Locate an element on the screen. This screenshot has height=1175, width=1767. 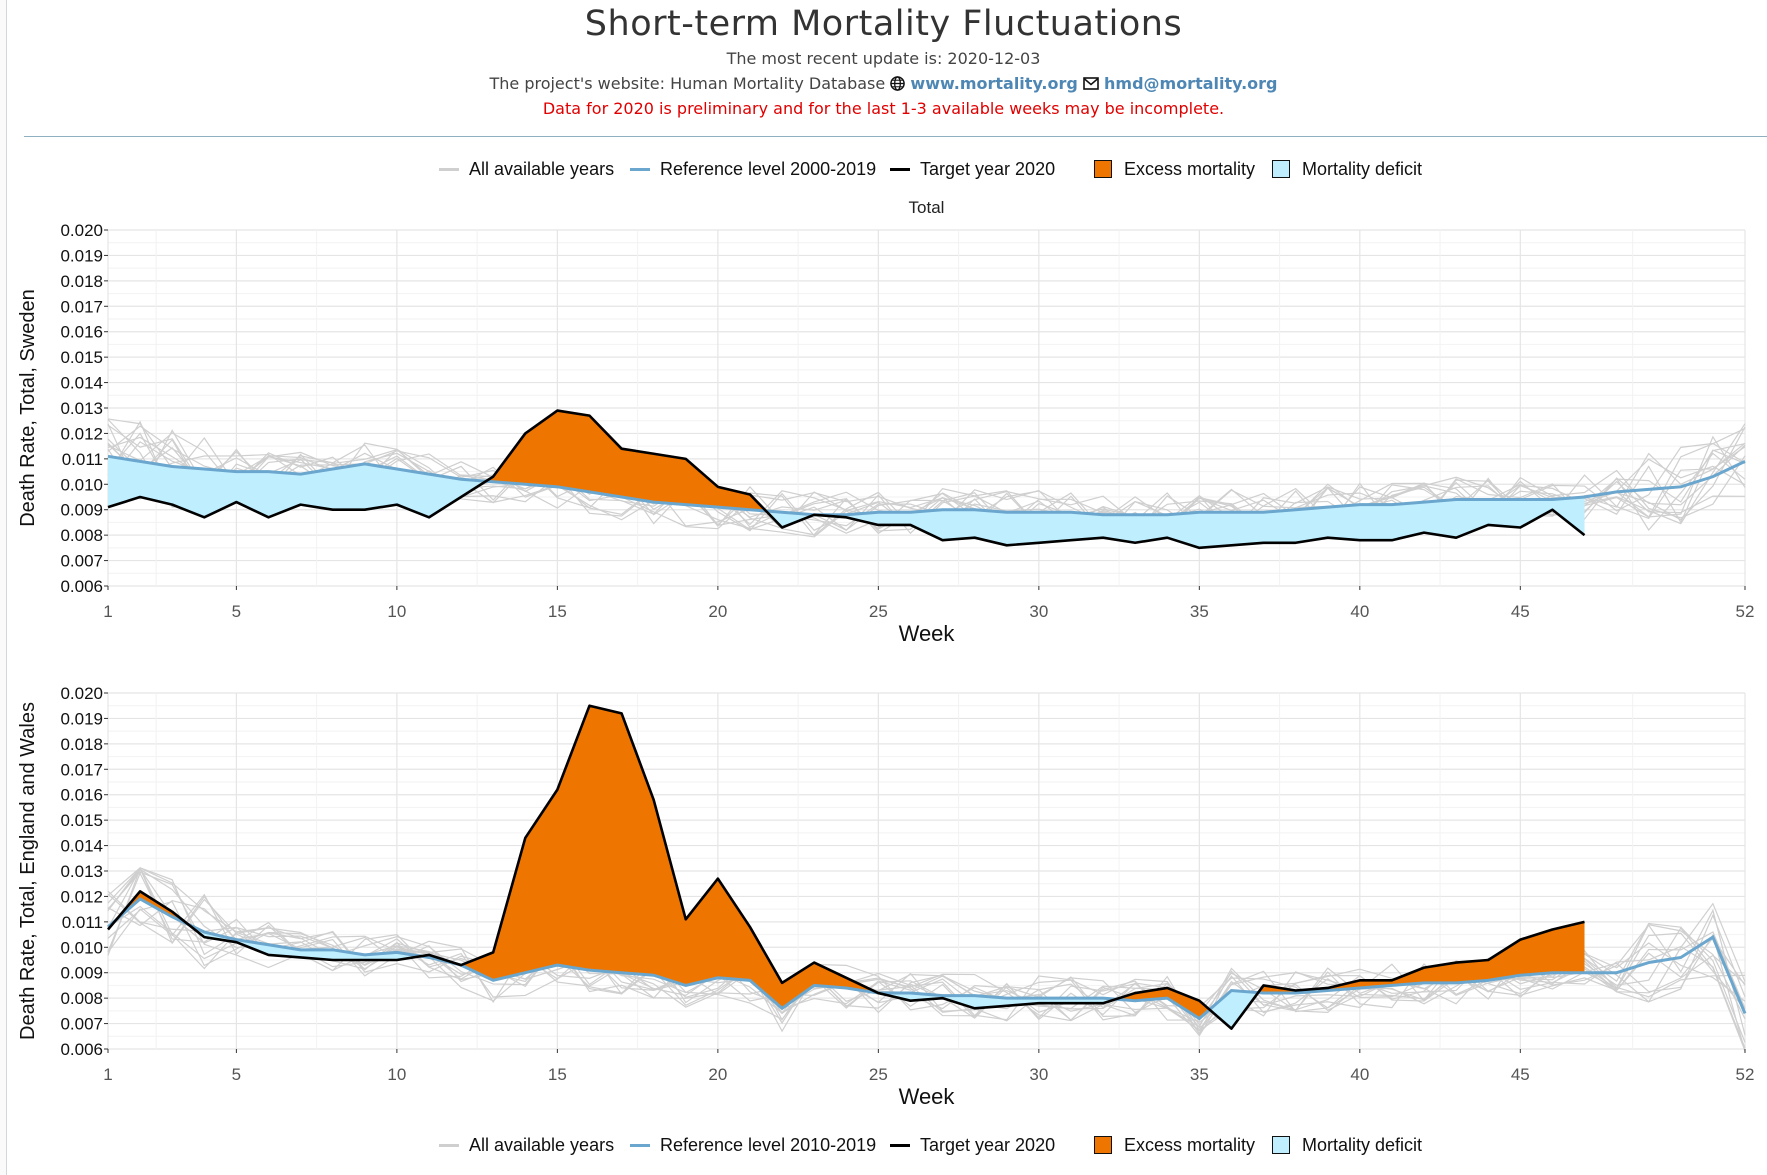
legend-deficit: Mortality deficit is located at coordinates (1347, 1145).